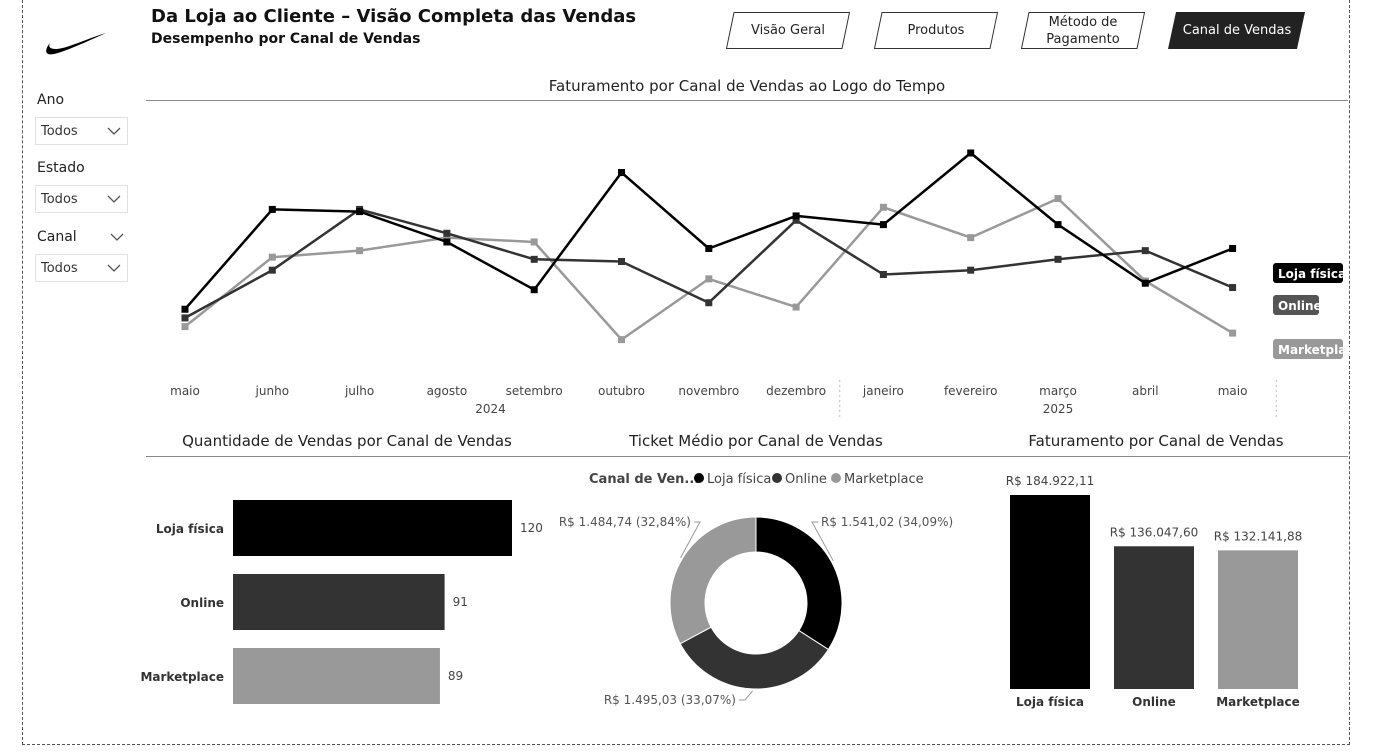  I want to click on x-tick-label: agosto, so click(447, 391).